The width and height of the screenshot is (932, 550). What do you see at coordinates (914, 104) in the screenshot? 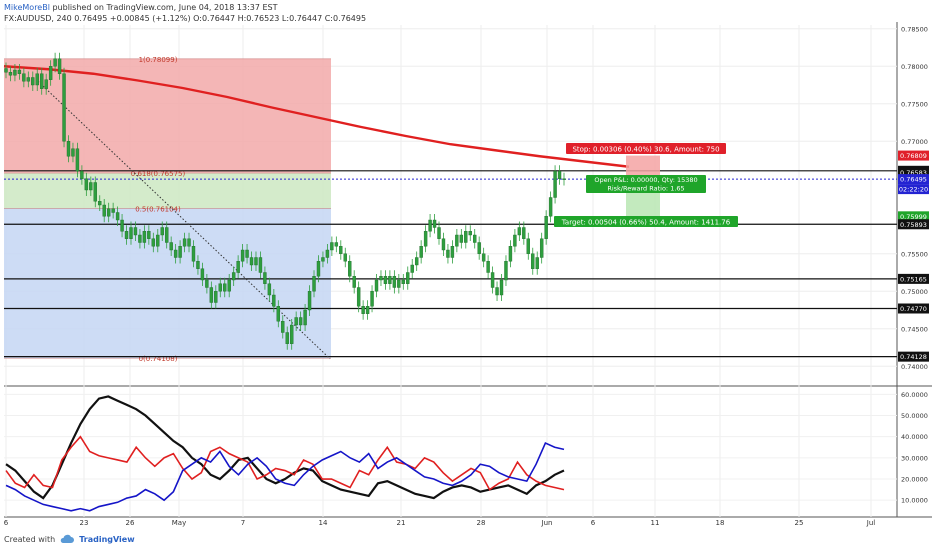
I see `y-tick-label: 0.77500` at bounding box center [914, 104].